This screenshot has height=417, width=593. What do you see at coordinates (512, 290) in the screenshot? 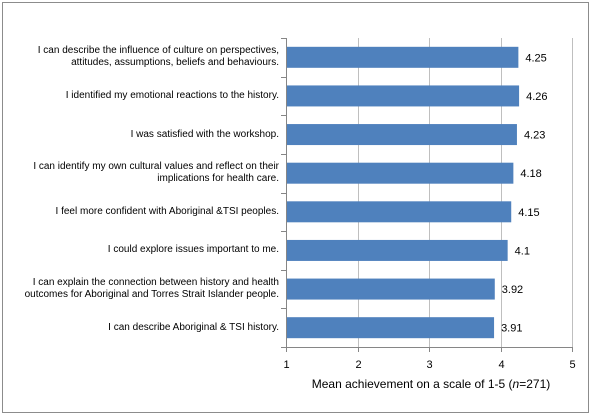
I see `data-label: 3.92` at bounding box center [512, 290].